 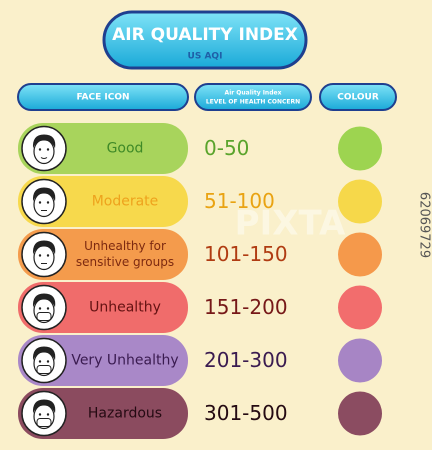 I want to click on column-header: FACE ICON, so click(x=102, y=98).